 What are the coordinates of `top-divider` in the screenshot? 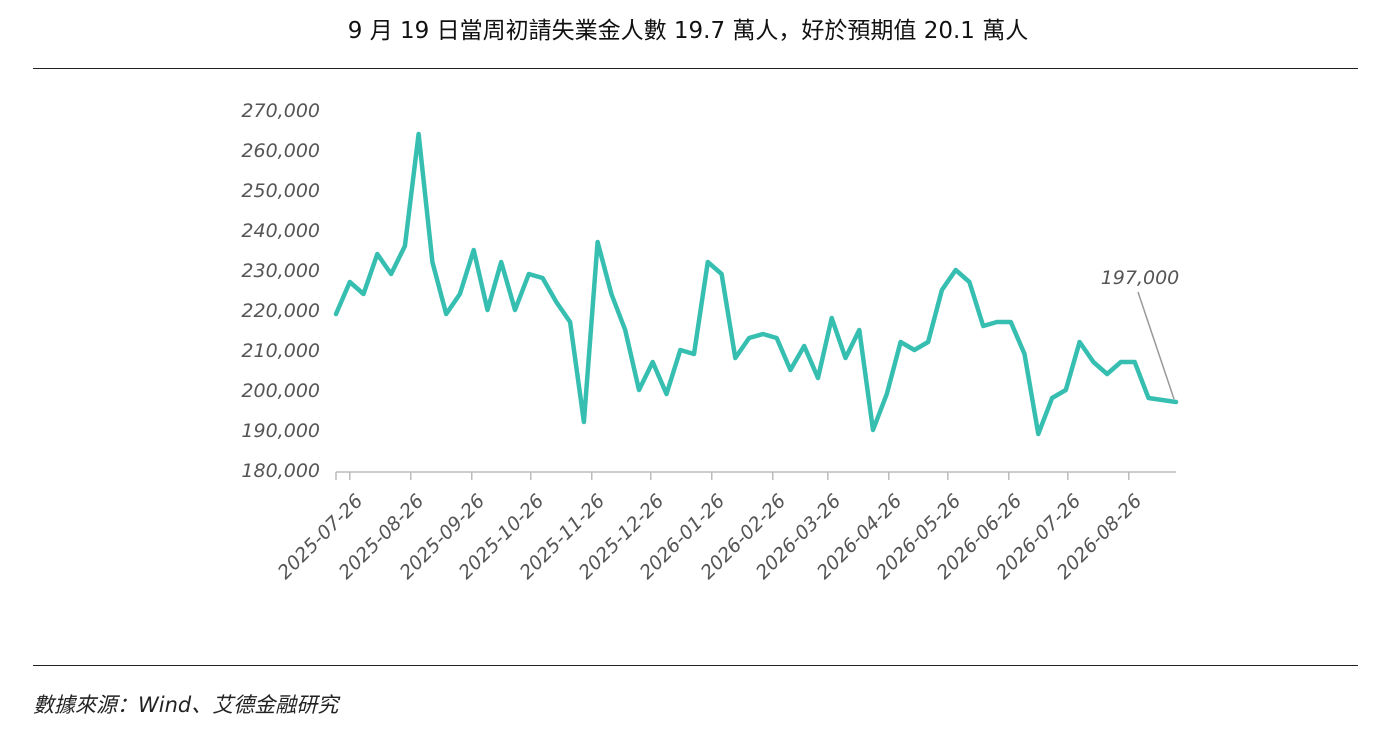 It's located at (695, 68).